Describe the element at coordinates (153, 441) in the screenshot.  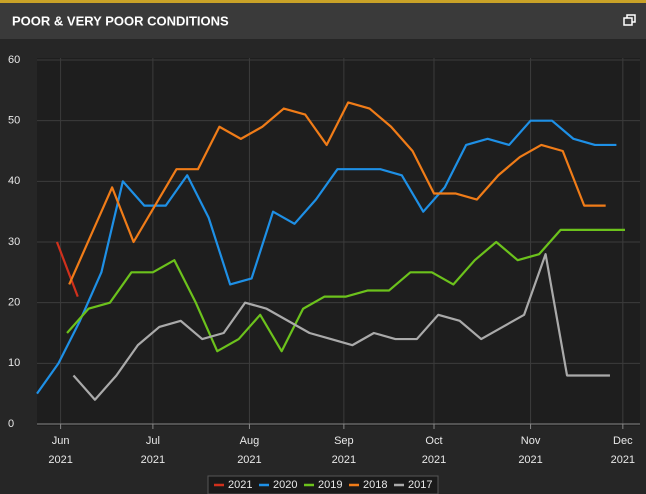
I see `x-tick-label: Jul` at that location.